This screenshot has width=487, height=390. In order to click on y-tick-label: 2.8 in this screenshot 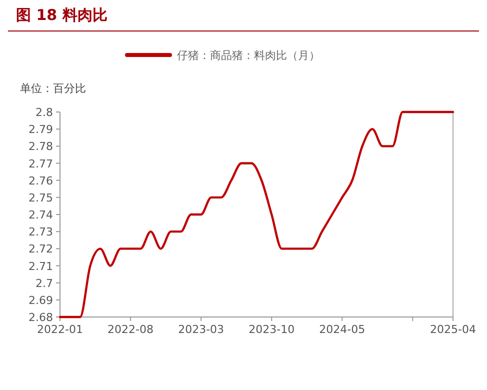, I will do `click(44, 112)`.